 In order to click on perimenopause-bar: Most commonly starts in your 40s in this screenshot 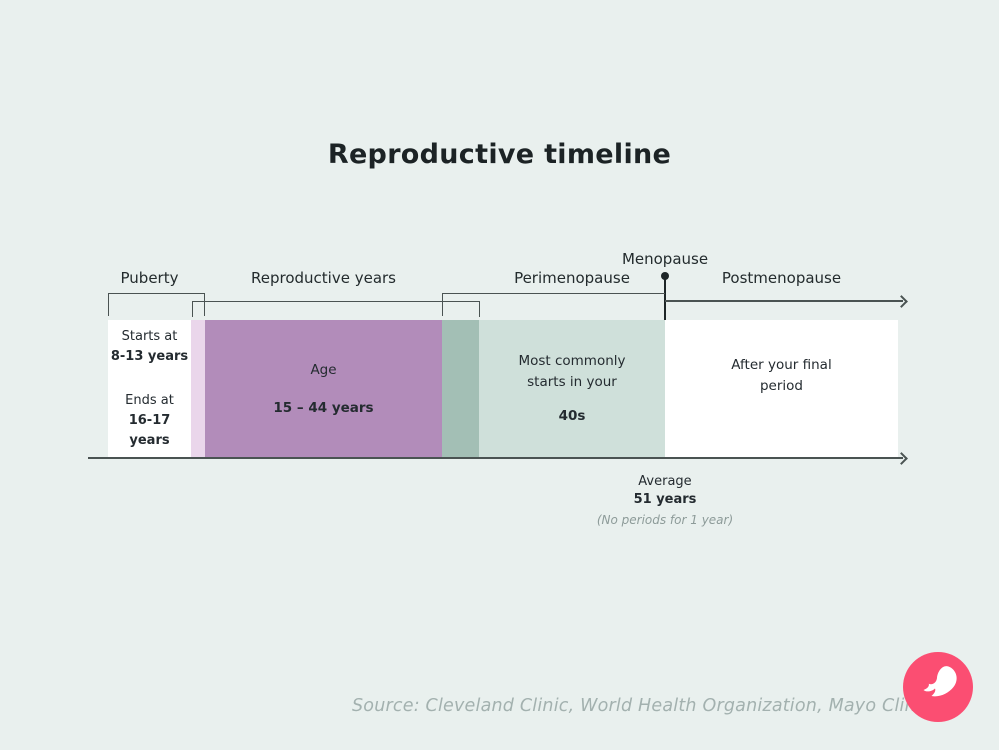, I will do `click(572, 389)`.